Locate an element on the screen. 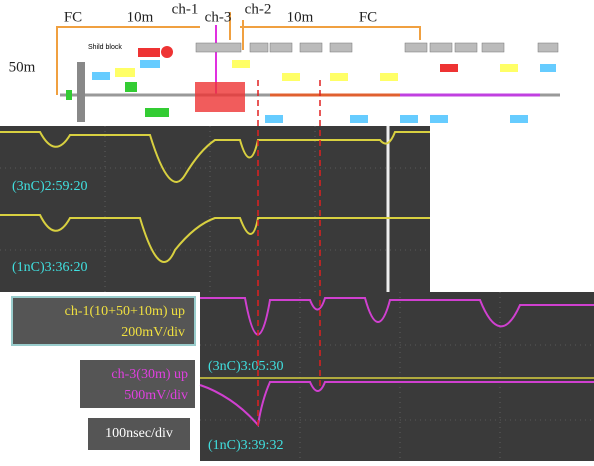 The height and width of the screenshot is (466, 594). legend-label: 100nsec/div is located at coordinates (139, 433).